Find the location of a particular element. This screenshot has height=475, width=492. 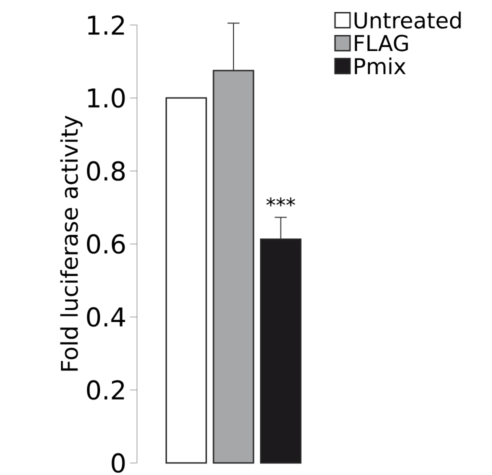

y-tick-label: 0.4 is located at coordinates (106, 317).